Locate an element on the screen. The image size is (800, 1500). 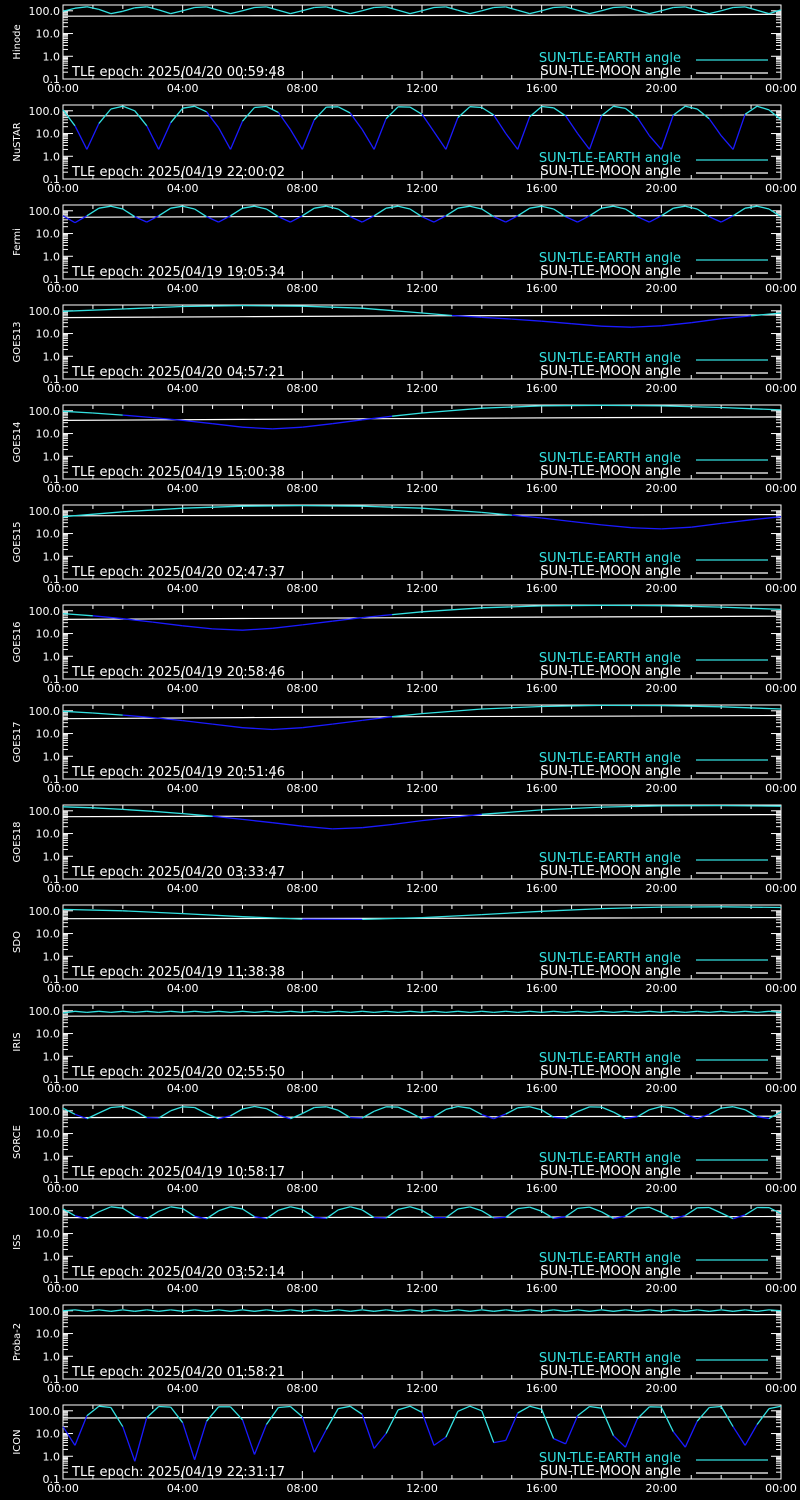
tle-epoch-label: TLE epoch: 2025/04/20 02:47:37 is located at coordinates (178, 572).